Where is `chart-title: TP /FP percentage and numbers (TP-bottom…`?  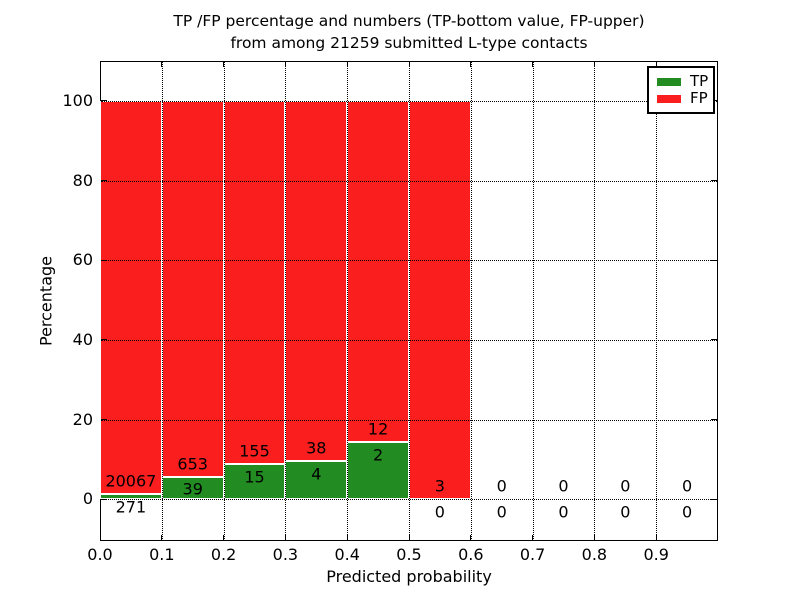
chart-title: TP /FP percentage and numbers (TP-bottom… is located at coordinates (409, 32).